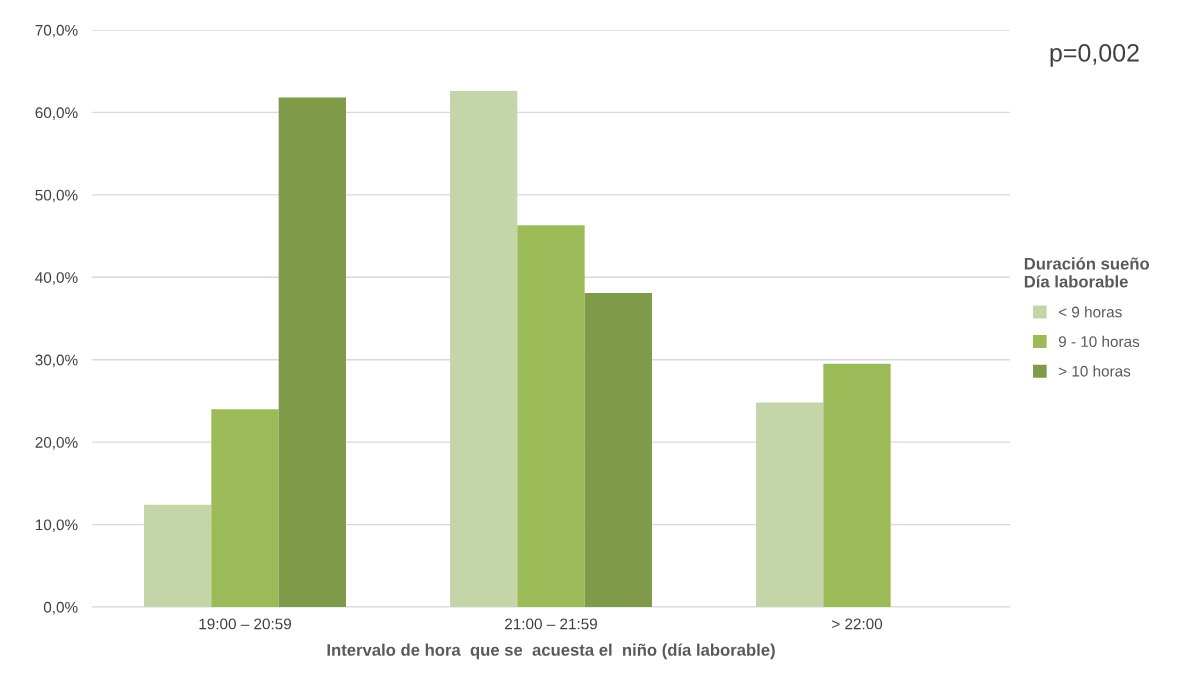 This screenshot has width=1180, height=684. What do you see at coordinates (56, 113) in the screenshot?
I see `y-tick-label: 60,0%` at bounding box center [56, 113].